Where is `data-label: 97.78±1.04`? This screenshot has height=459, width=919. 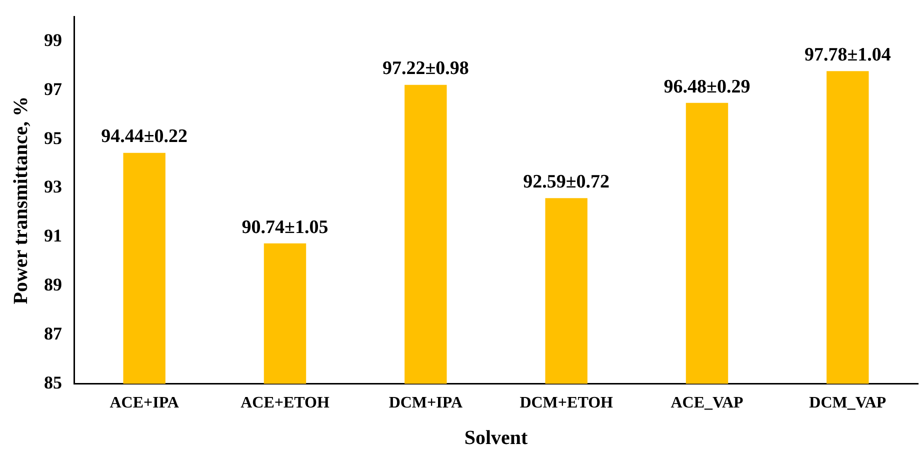
data-label: 97.78±1.04 is located at coordinates (848, 55).